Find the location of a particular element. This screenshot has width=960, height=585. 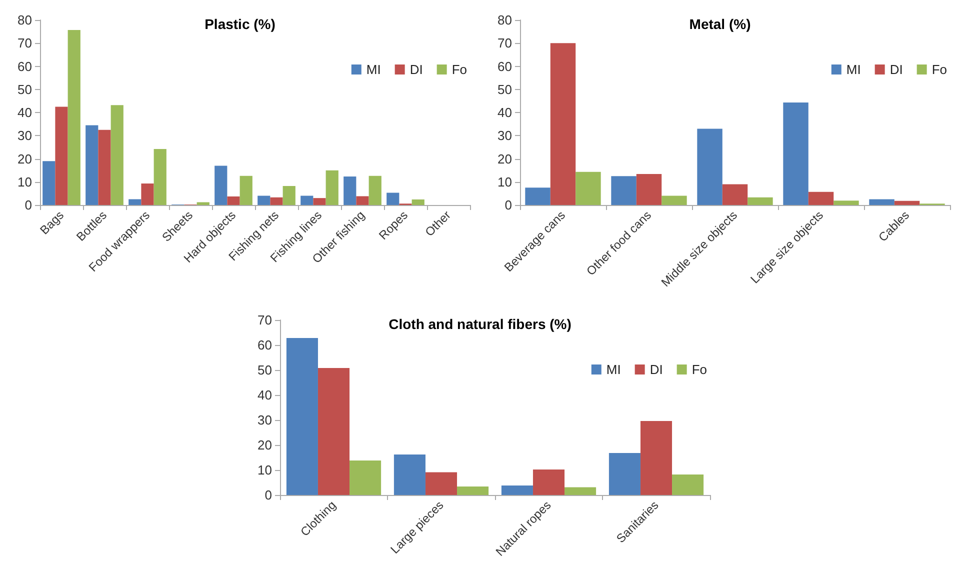

chart-title: Plastic (%) is located at coordinates (240, 24).